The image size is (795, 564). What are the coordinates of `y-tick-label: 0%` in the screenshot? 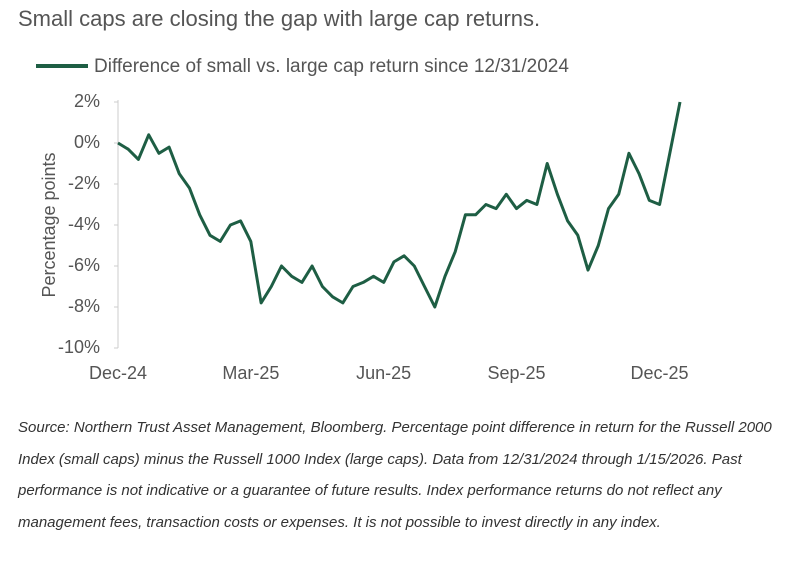 It's located at (87, 142).